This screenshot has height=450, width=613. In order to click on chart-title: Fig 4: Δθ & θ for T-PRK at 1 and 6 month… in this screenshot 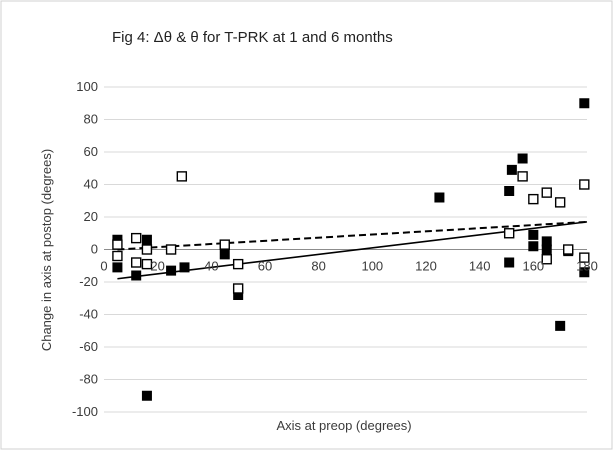, I will do `click(252, 37)`.